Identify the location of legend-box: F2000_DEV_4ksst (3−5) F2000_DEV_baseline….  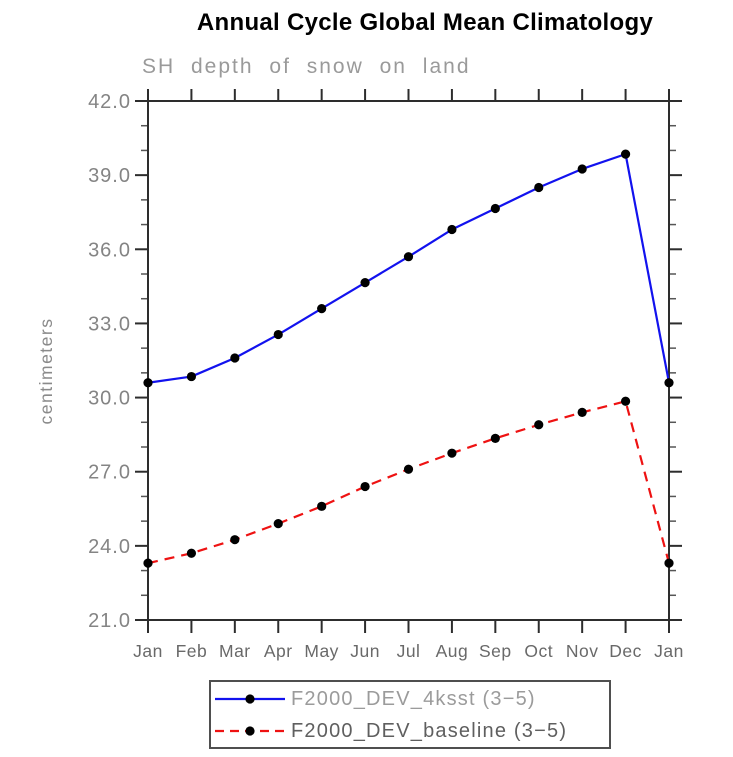
(410, 714).